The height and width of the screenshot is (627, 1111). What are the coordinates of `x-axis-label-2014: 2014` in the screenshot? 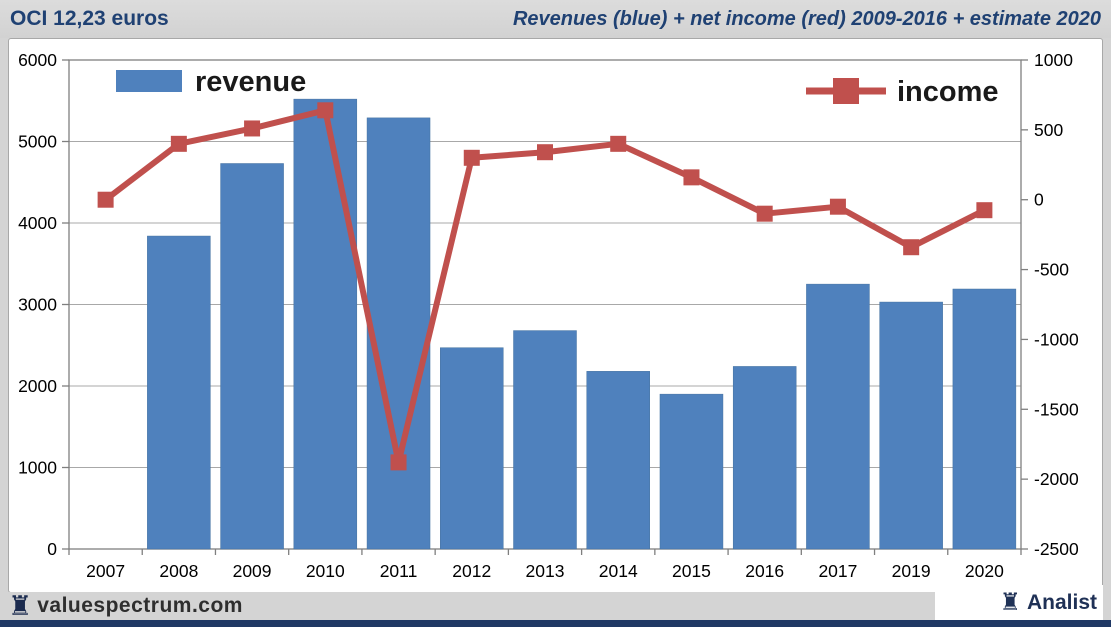 It's located at (618, 571).